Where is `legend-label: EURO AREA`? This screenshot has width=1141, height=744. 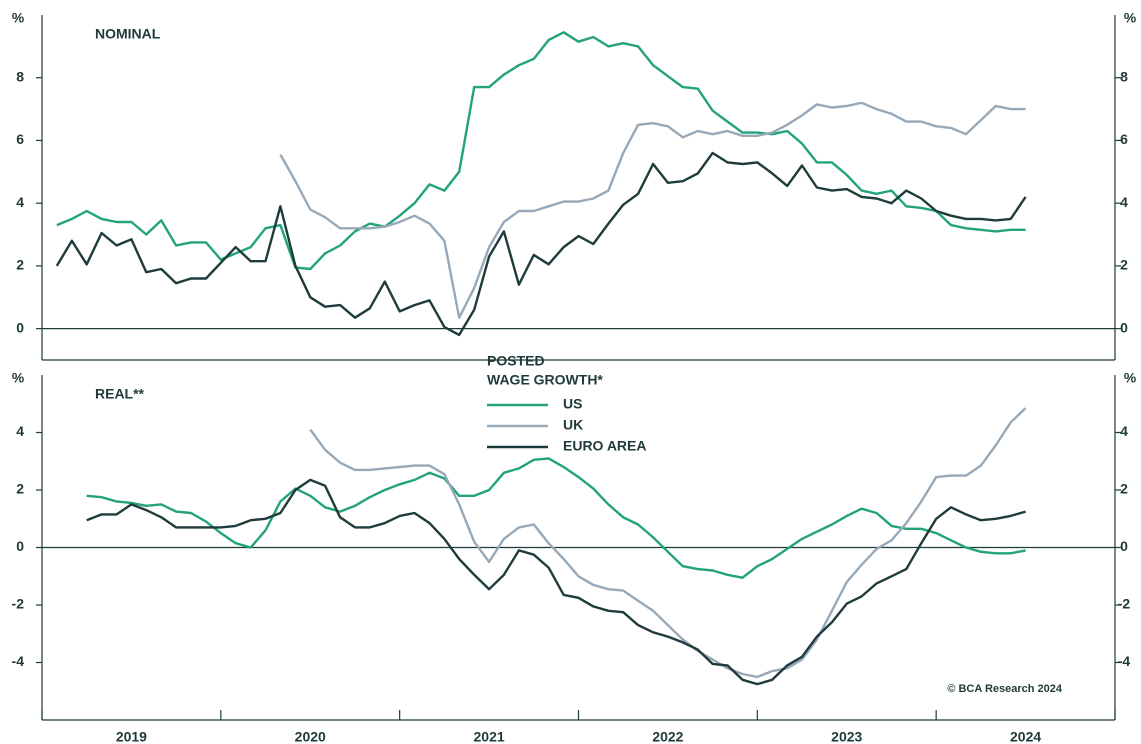 legend-label: EURO AREA is located at coordinates (605, 446).